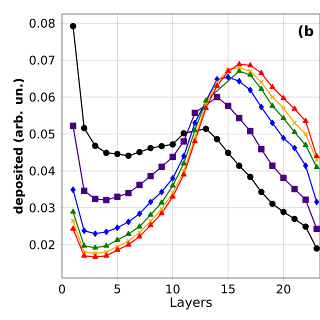 The width and height of the screenshot is (320, 320). I want to click on y-tick-label: 0.06, so click(42, 97).